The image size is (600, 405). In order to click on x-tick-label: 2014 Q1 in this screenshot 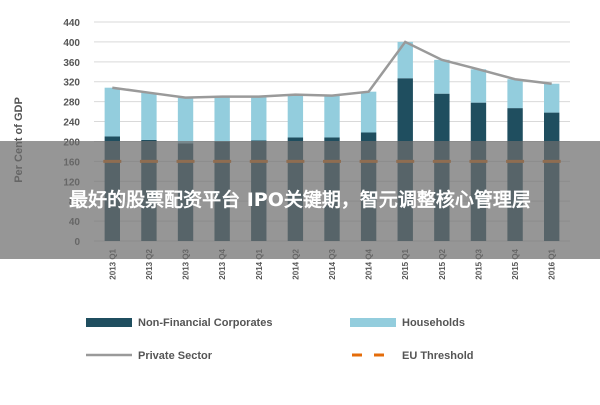, I will do `click(259, 263)`.